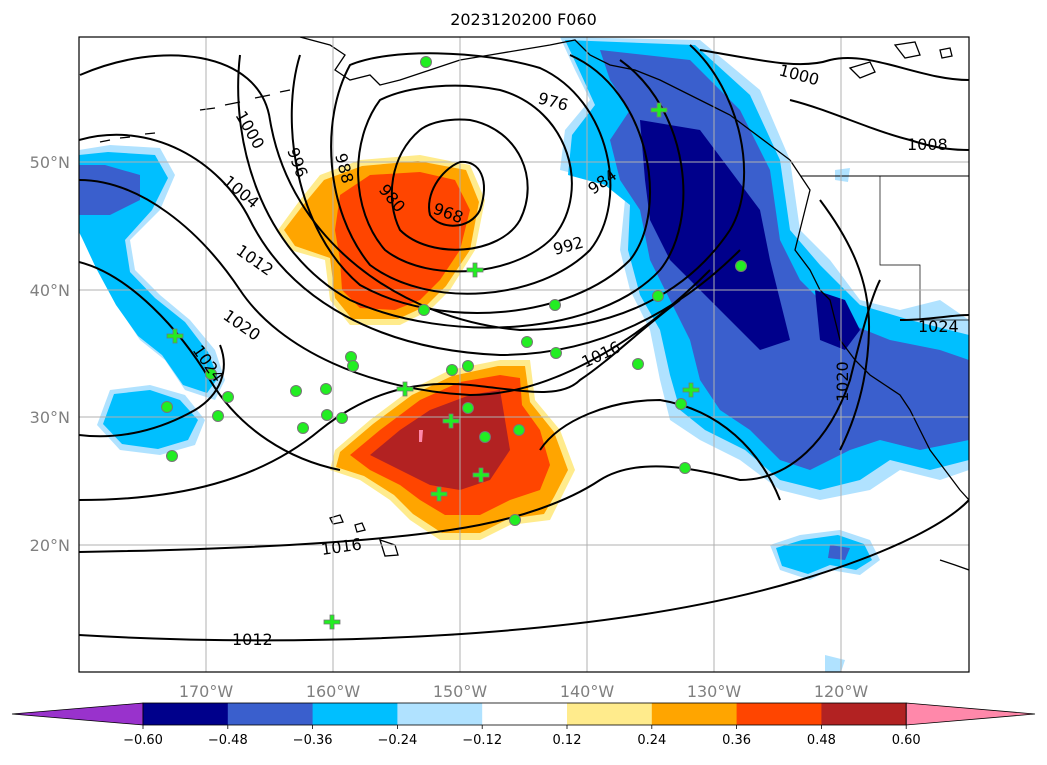  What do you see at coordinates (587, 691) in the screenshot?
I see `lon-label: 140°W` at bounding box center [587, 691].